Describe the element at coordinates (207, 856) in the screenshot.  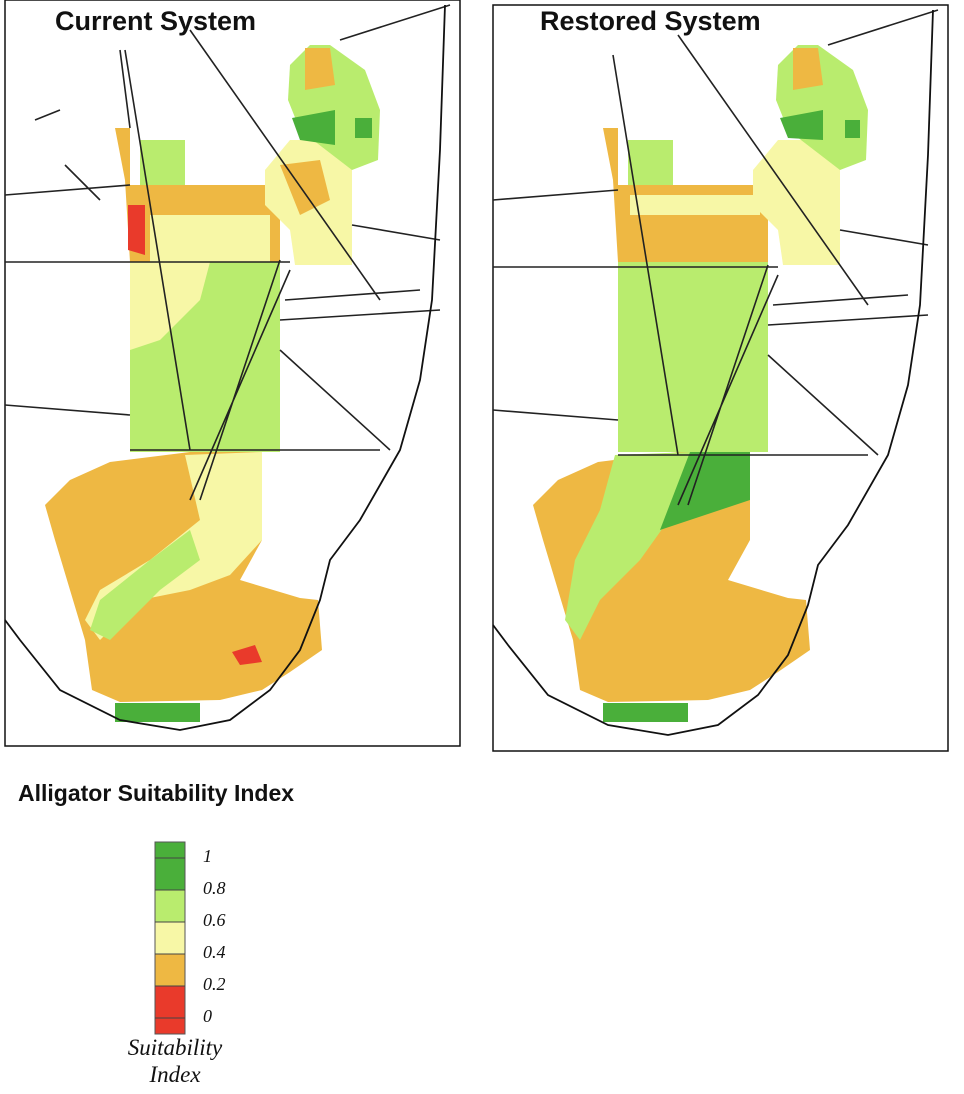
I see `legend-tick-label: 1` at that location.